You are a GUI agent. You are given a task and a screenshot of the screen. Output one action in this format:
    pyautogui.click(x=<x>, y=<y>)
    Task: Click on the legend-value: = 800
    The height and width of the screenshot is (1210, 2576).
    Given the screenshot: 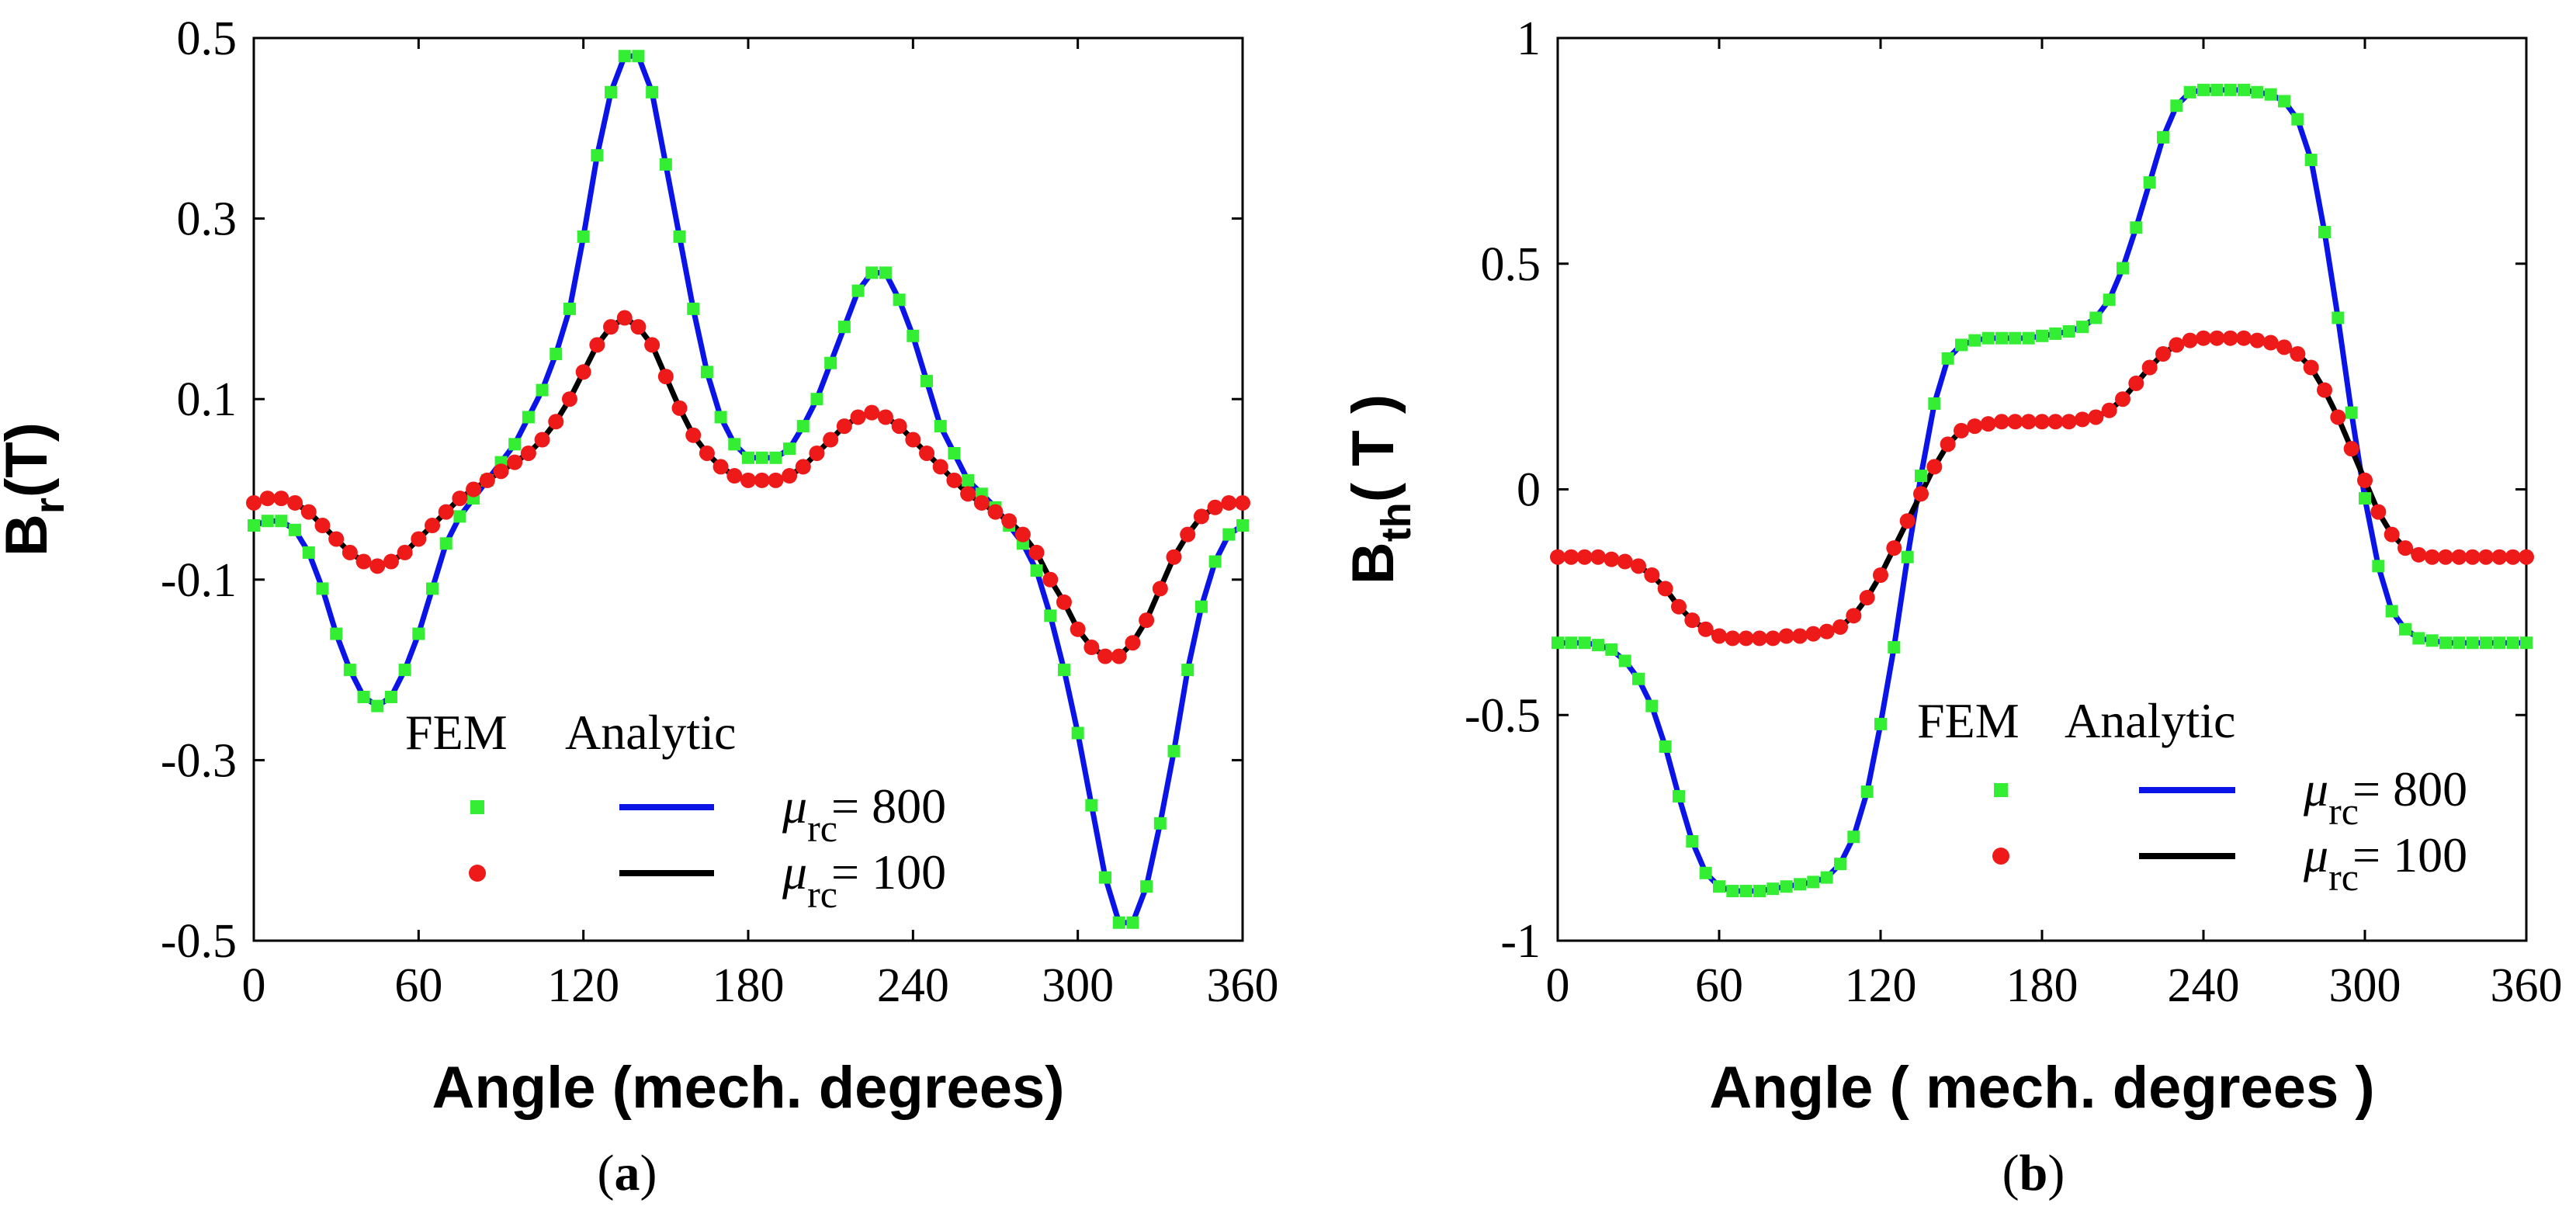 What is the action you would take?
    pyautogui.click(x=2409, y=788)
    